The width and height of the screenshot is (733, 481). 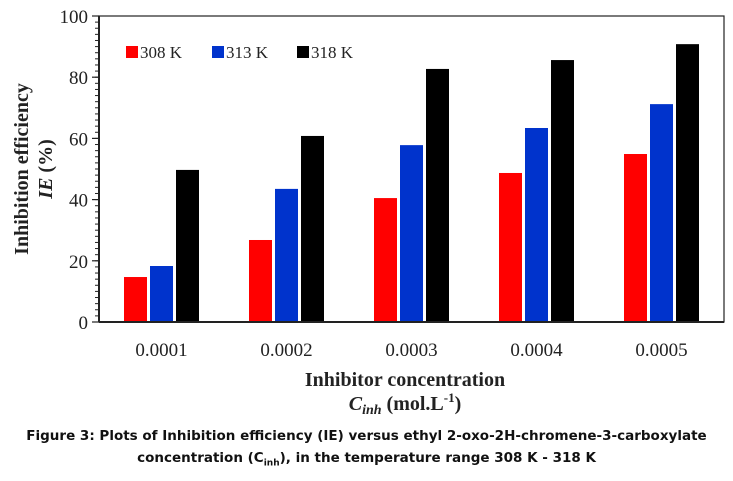 I want to click on y-tick-label: 60, so click(x=78, y=139).